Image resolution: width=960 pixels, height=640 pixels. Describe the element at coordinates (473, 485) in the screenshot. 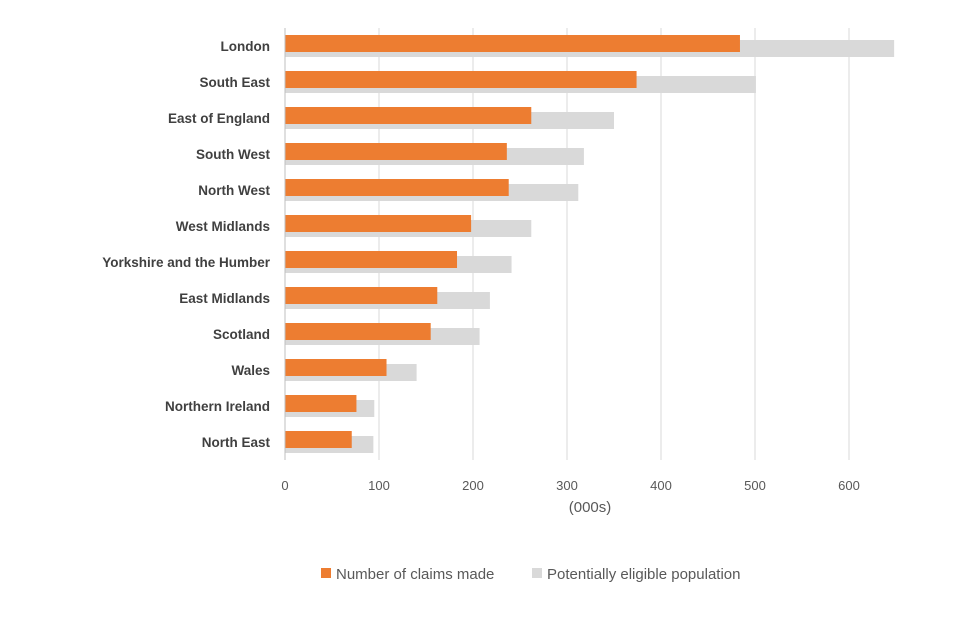

I see `x-tick-label-200: 200` at that location.